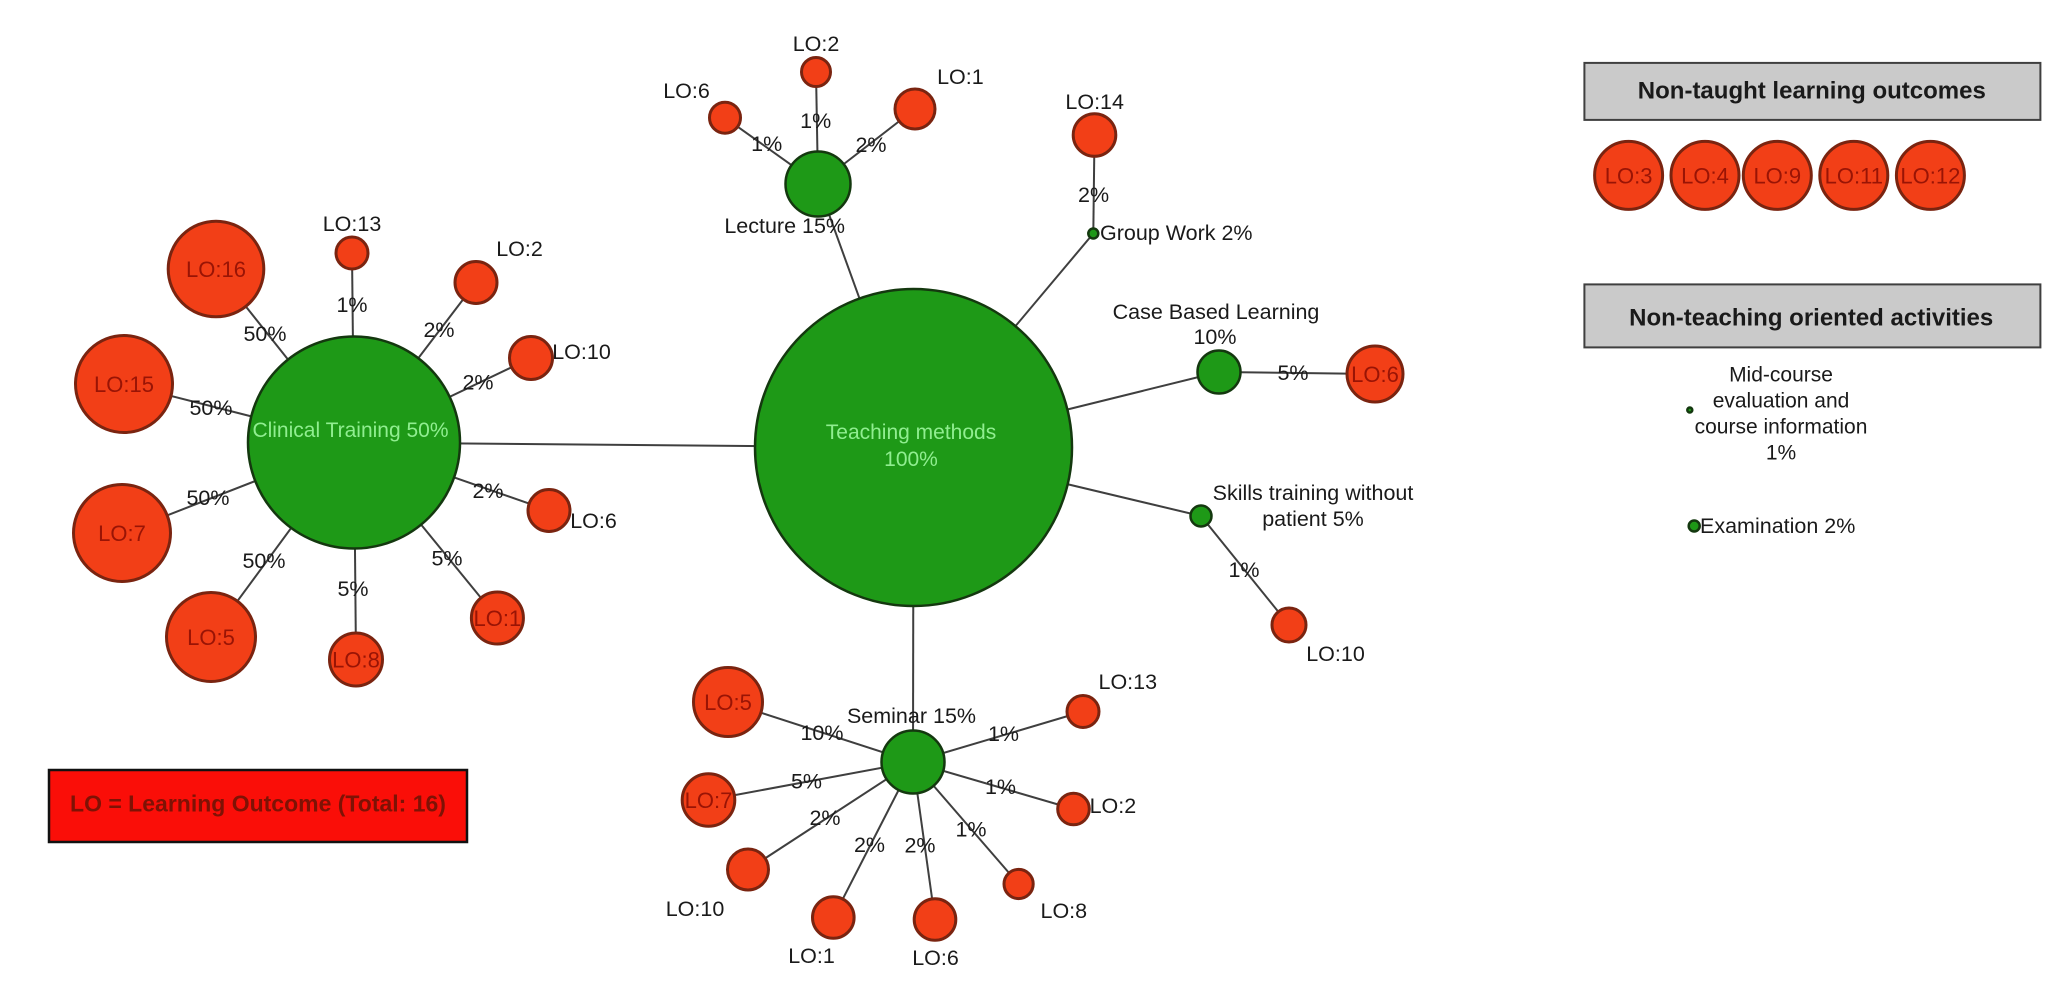 The image size is (2059, 1006). I want to click on svg-text: LO:14, so click(1094, 102).